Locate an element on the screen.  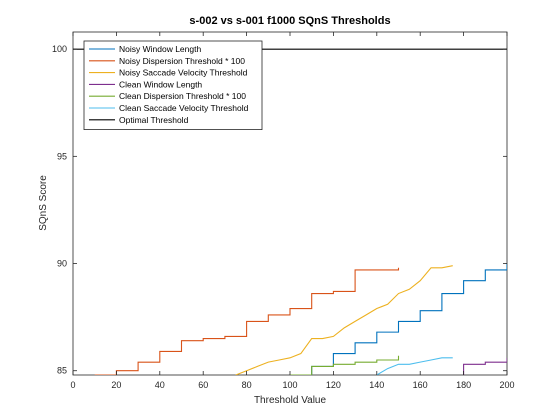
y-tick-label: 100 is located at coordinates (59, 49).